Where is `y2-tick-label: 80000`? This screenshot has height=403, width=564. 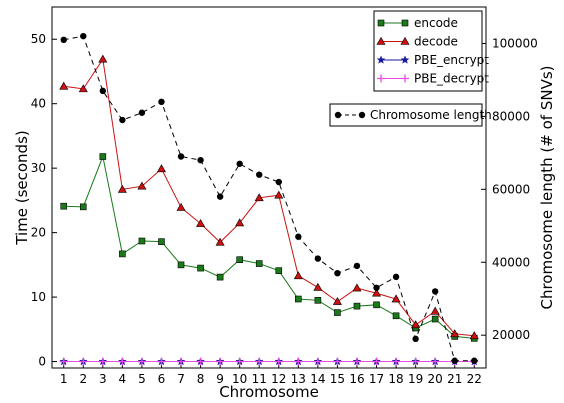
y2-tick-label: 80000 is located at coordinates (511, 116).